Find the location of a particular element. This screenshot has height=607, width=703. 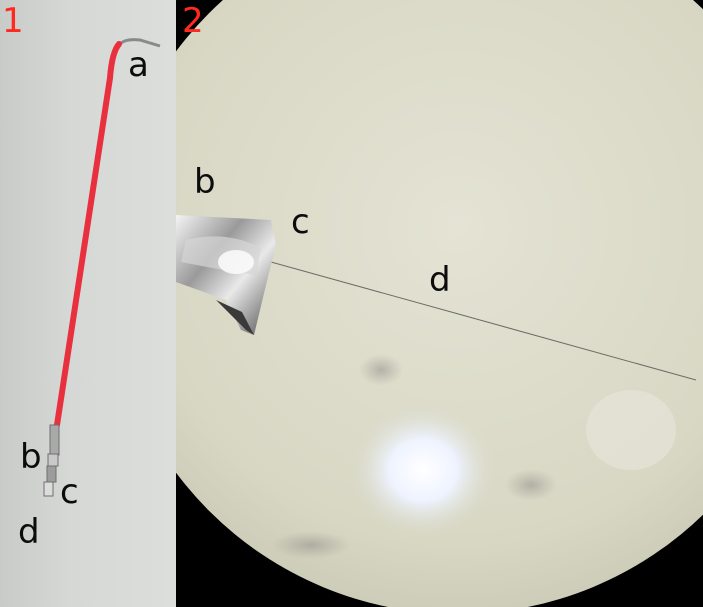

label-d-2: d is located at coordinates (440, 280).